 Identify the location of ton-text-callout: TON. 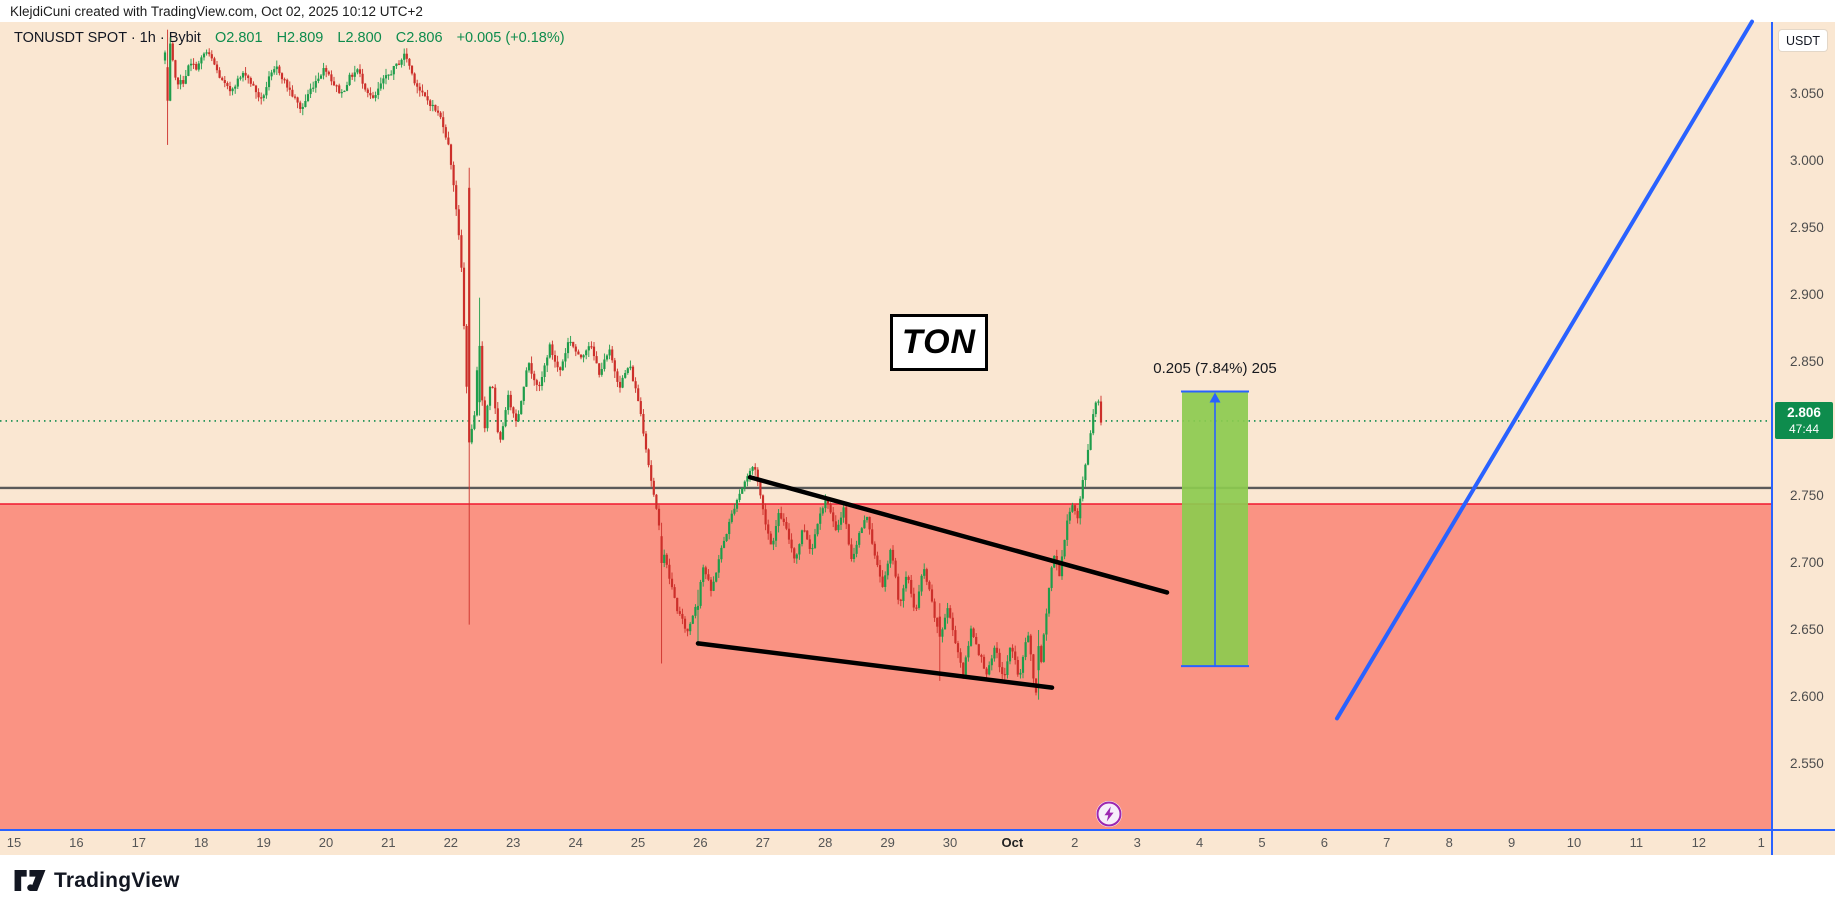
(939, 342).